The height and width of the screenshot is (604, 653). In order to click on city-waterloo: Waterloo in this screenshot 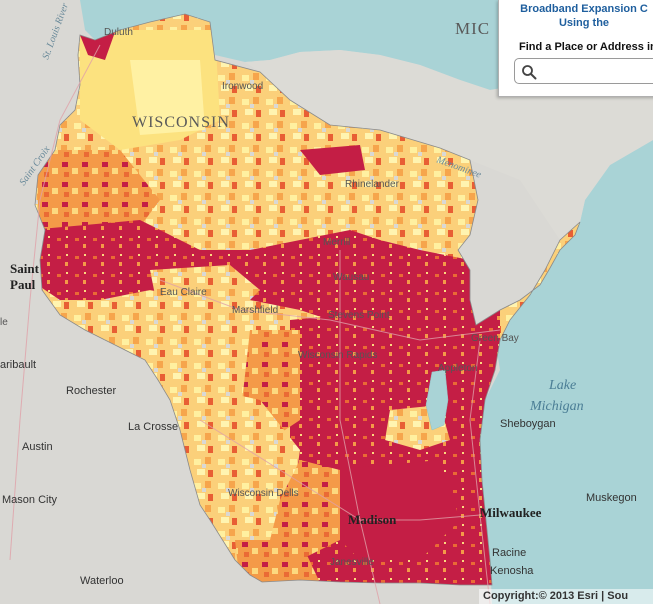, I will do `click(102, 581)`.